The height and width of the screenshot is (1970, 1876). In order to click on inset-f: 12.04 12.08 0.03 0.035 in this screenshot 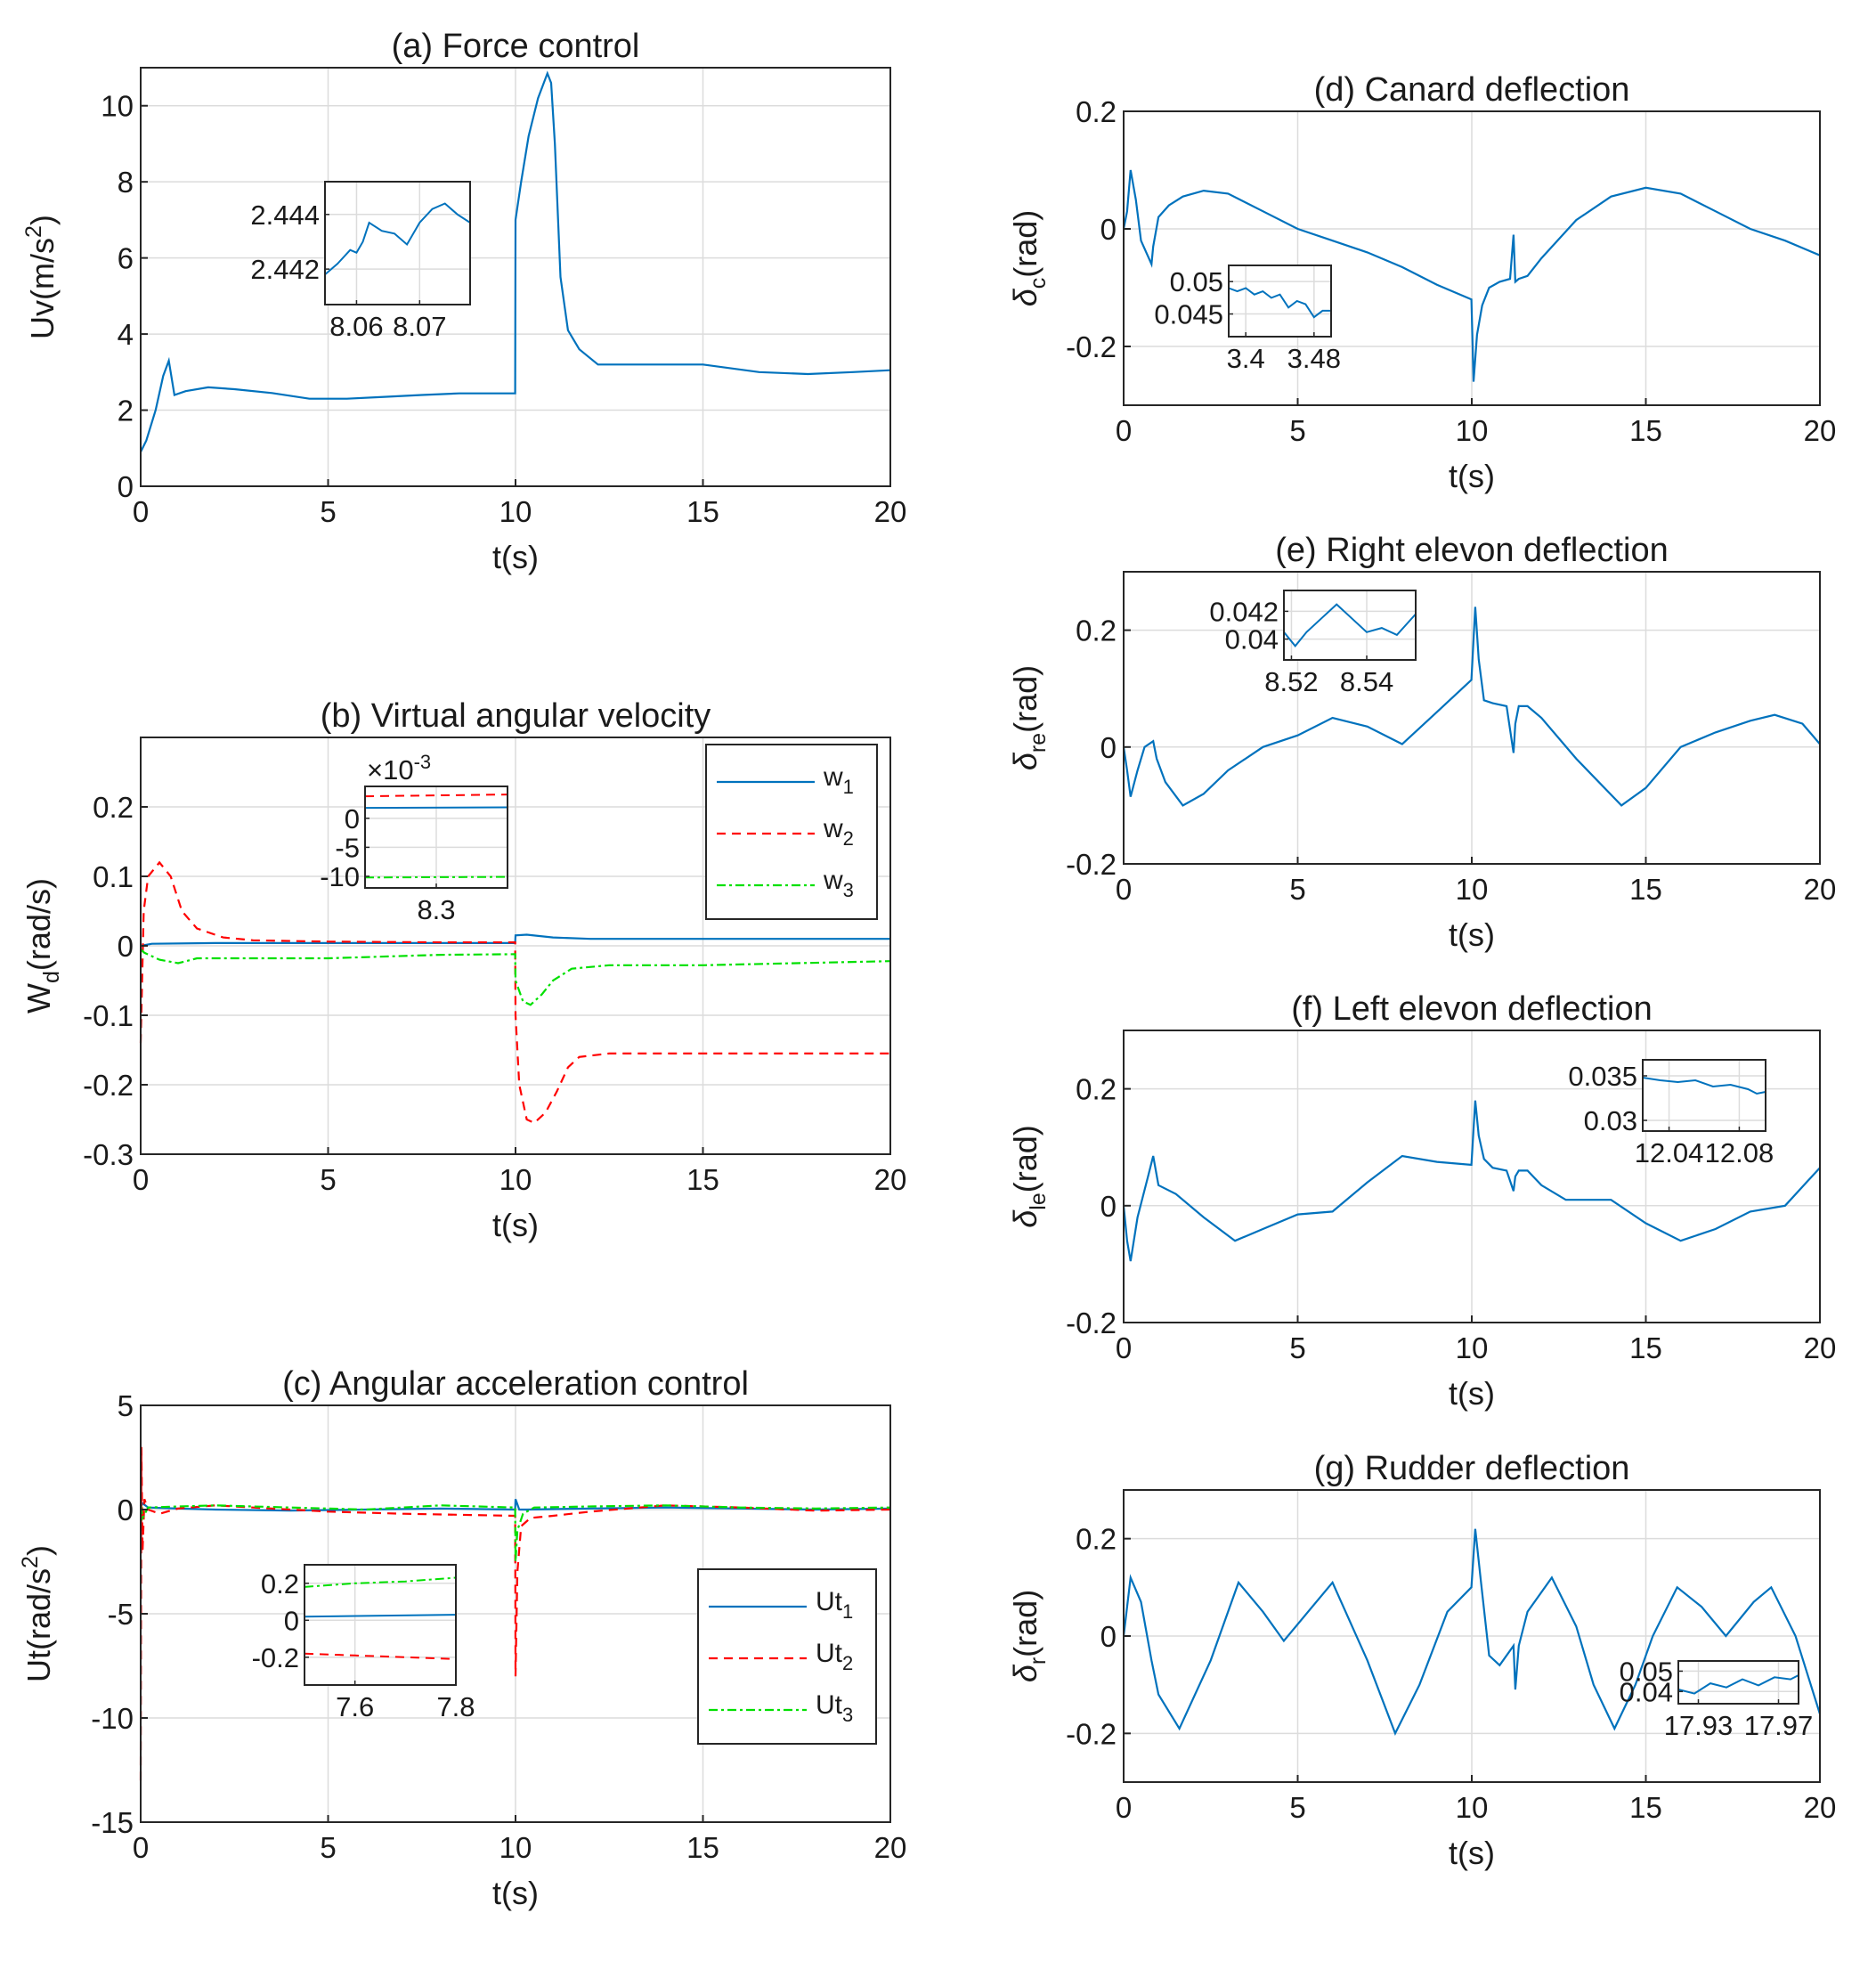, I will do `click(1671, 1113)`.